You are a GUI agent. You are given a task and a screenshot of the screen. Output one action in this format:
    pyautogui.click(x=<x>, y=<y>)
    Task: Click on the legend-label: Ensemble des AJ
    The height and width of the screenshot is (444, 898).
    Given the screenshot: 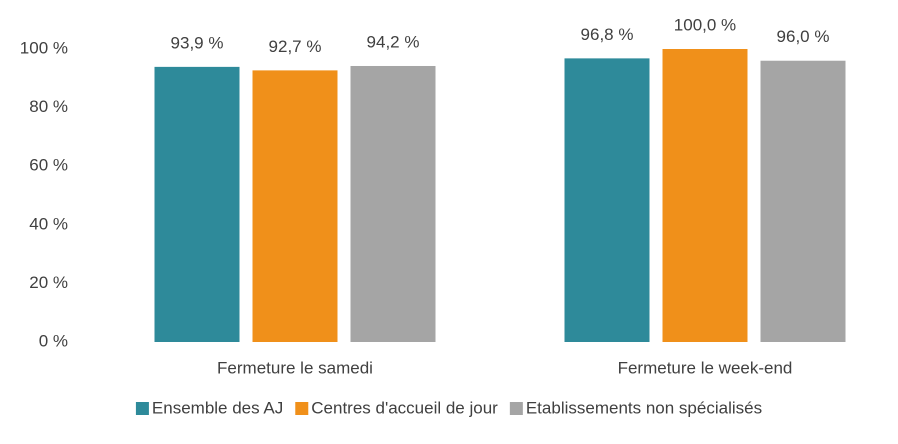 What is the action you would take?
    pyautogui.click(x=217, y=407)
    